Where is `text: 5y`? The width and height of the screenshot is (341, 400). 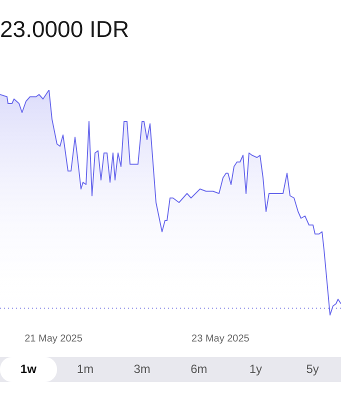
text: 5y is located at coordinates (312, 369).